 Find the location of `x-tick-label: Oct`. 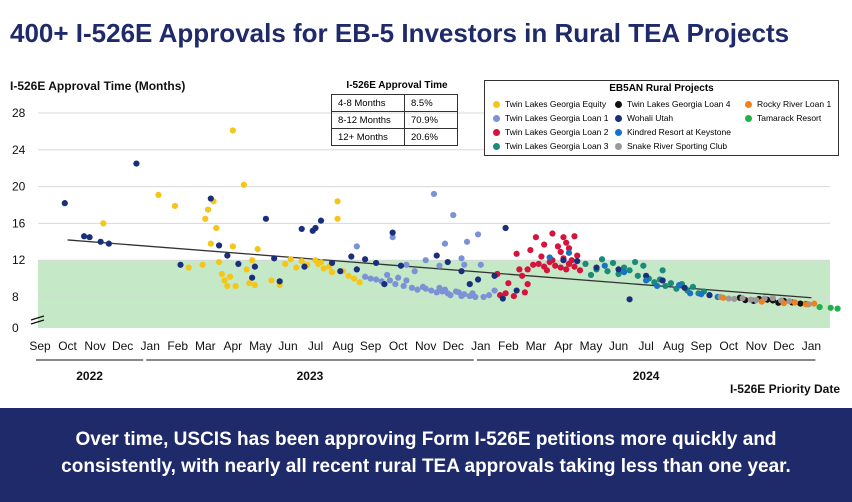

x-tick-label: Oct is located at coordinates (67, 346).